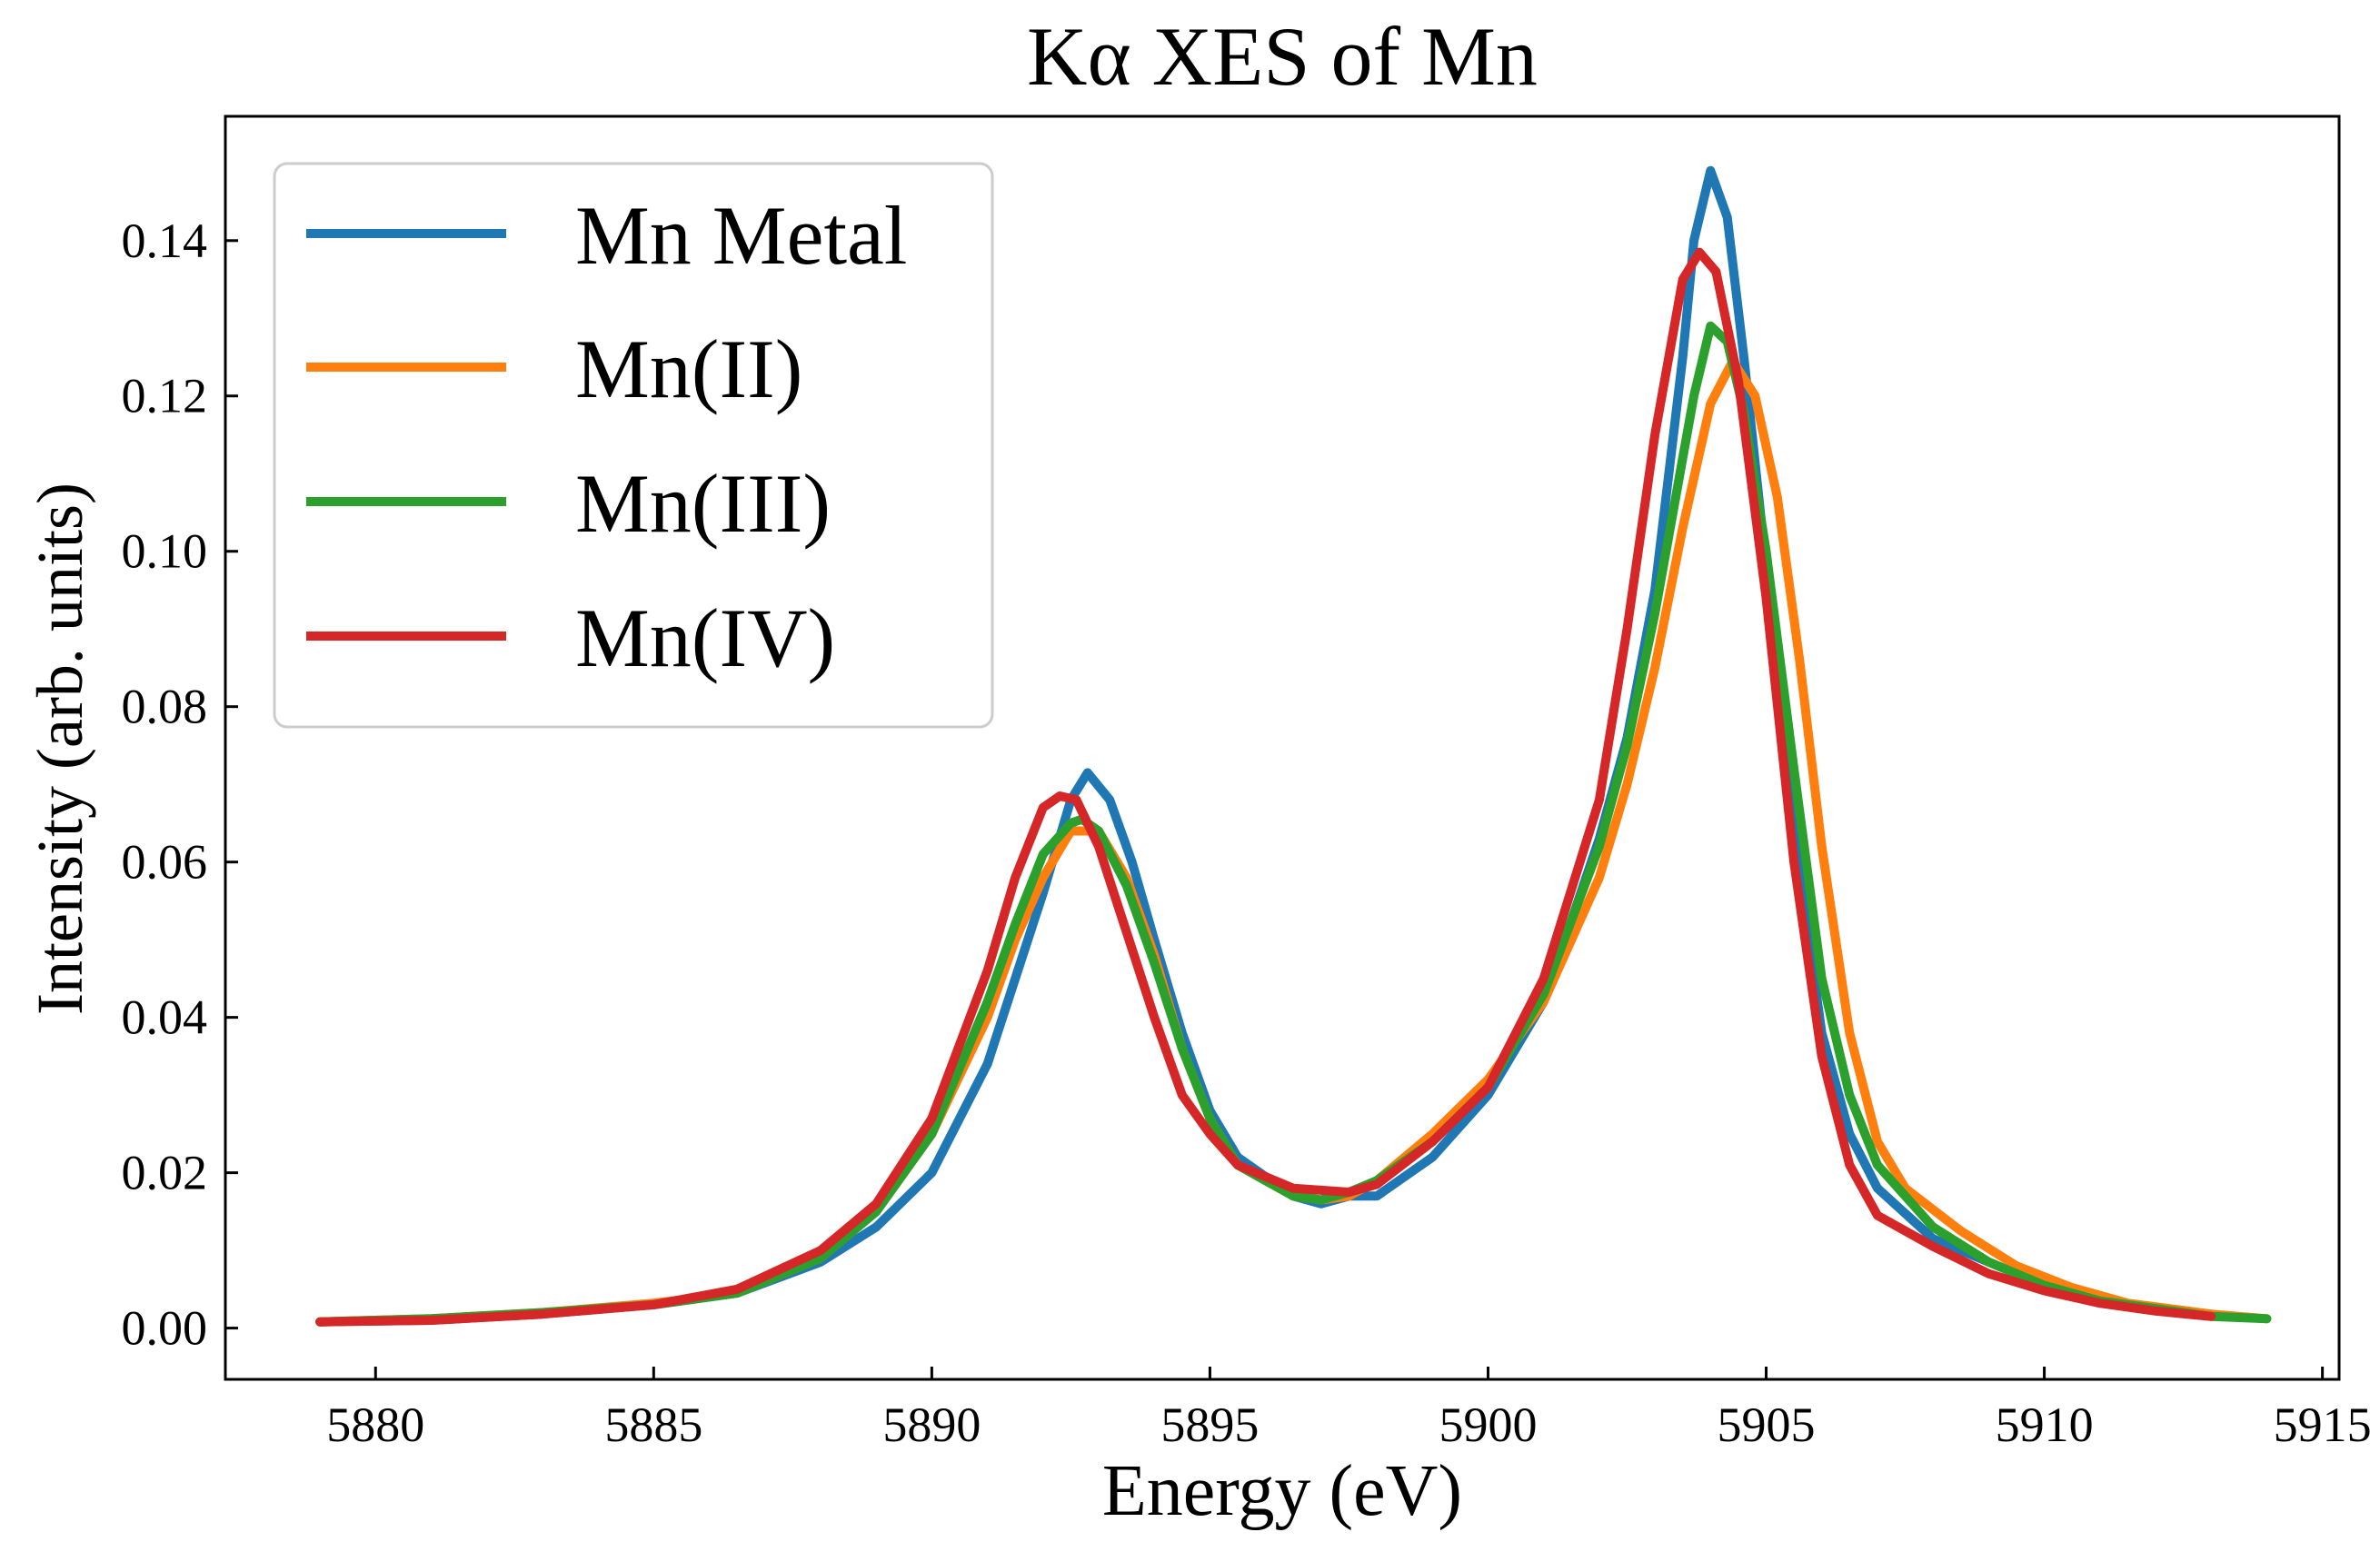 This screenshot has width=2380, height=1552. What do you see at coordinates (1282, 57) in the screenshot?
I see `chart-title: Kα XES of Mn` at bounding box center [1282, 57].